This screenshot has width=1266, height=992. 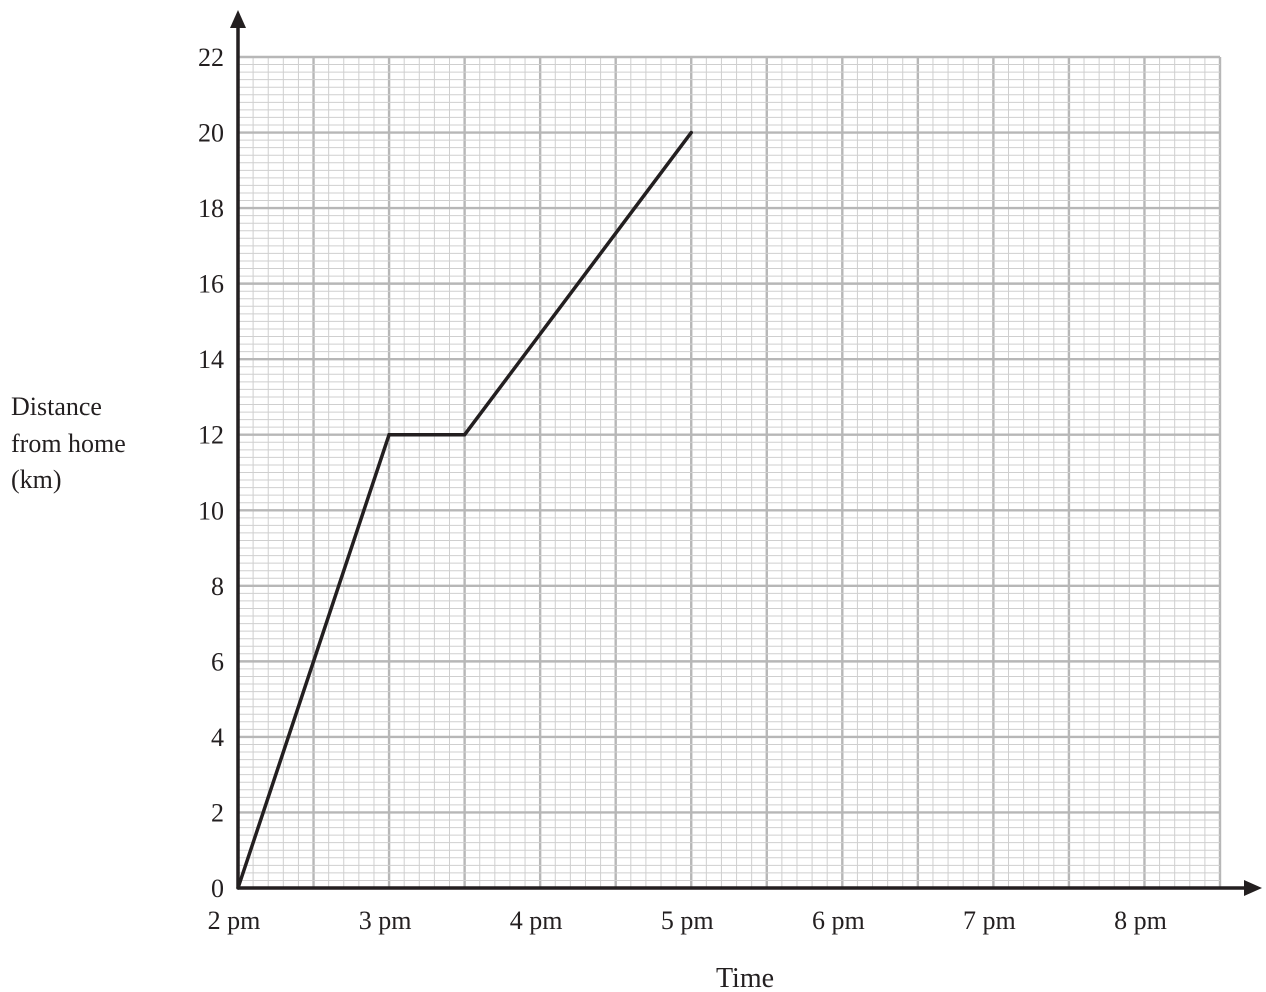 I want to click on y-tick-label: 10, so click(x=211, y=510).